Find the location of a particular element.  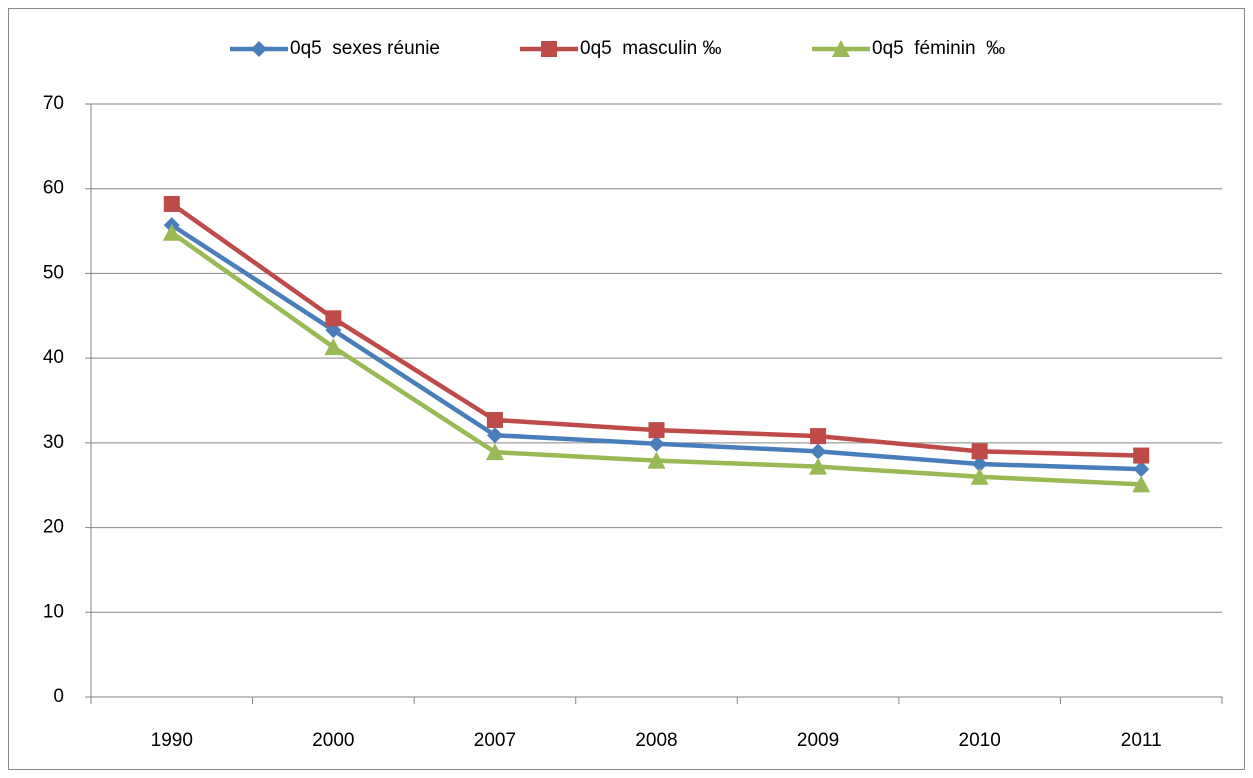

legend-label: 0q5 féminin ‰ is located at coordinates (938, 48).